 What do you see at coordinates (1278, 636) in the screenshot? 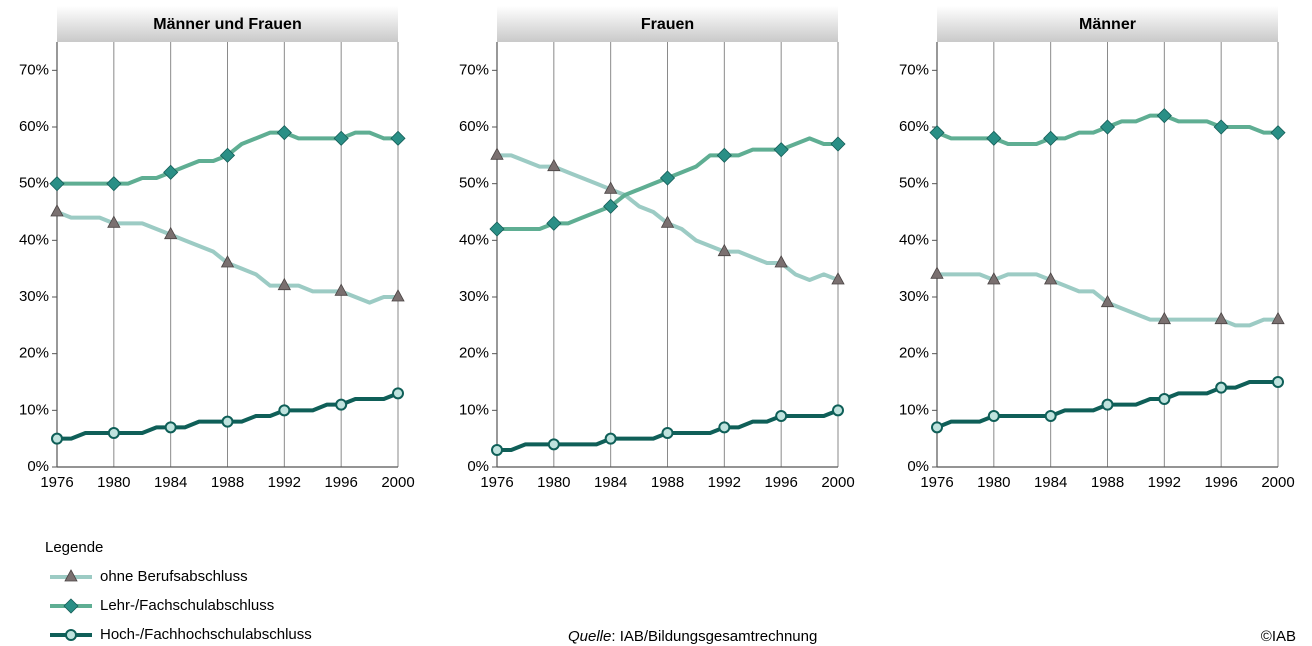
I see `copyright: ©IAB` at bounding box center [1278, 636].